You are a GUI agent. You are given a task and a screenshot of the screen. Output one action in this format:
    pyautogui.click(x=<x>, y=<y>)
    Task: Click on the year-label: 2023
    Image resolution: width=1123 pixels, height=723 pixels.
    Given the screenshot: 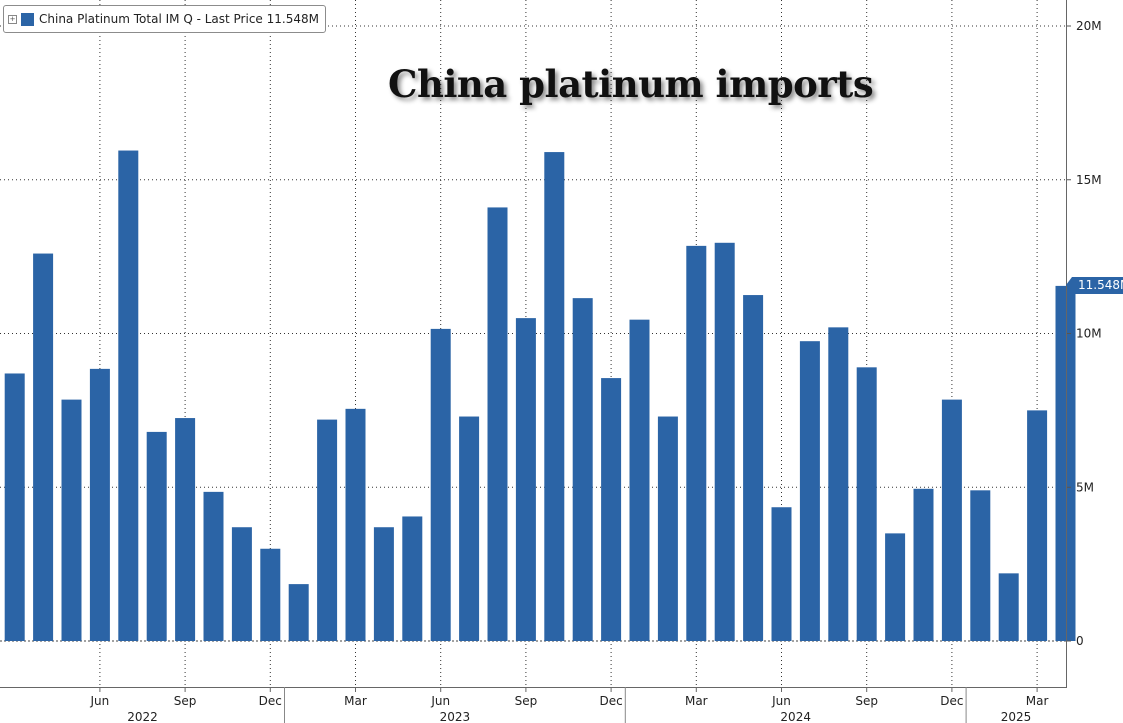 What is the action you would take?
    pyautogui.click(x=455, y=716)
    